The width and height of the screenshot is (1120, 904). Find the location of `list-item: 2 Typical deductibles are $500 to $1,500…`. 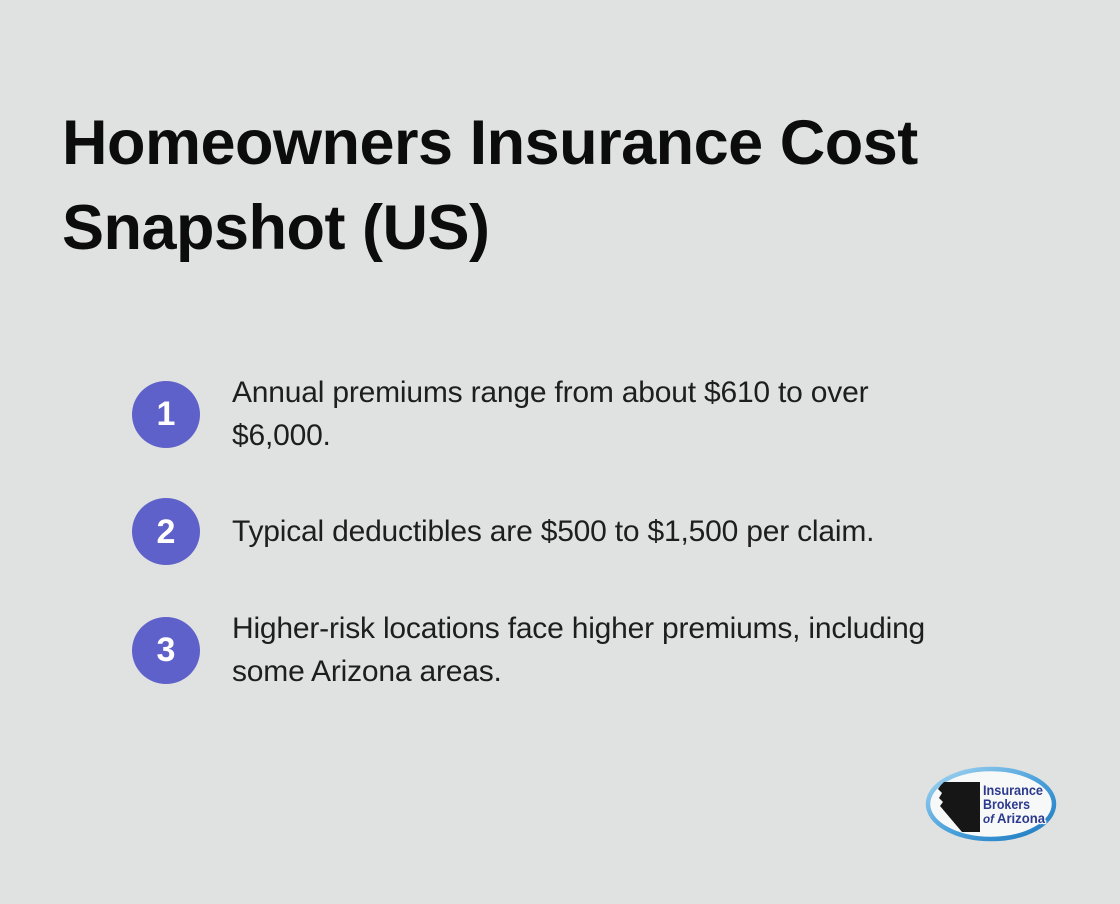

list-item: 2 Typical deductibles are $500 to $1,500… is located at coordinates (557, 531).